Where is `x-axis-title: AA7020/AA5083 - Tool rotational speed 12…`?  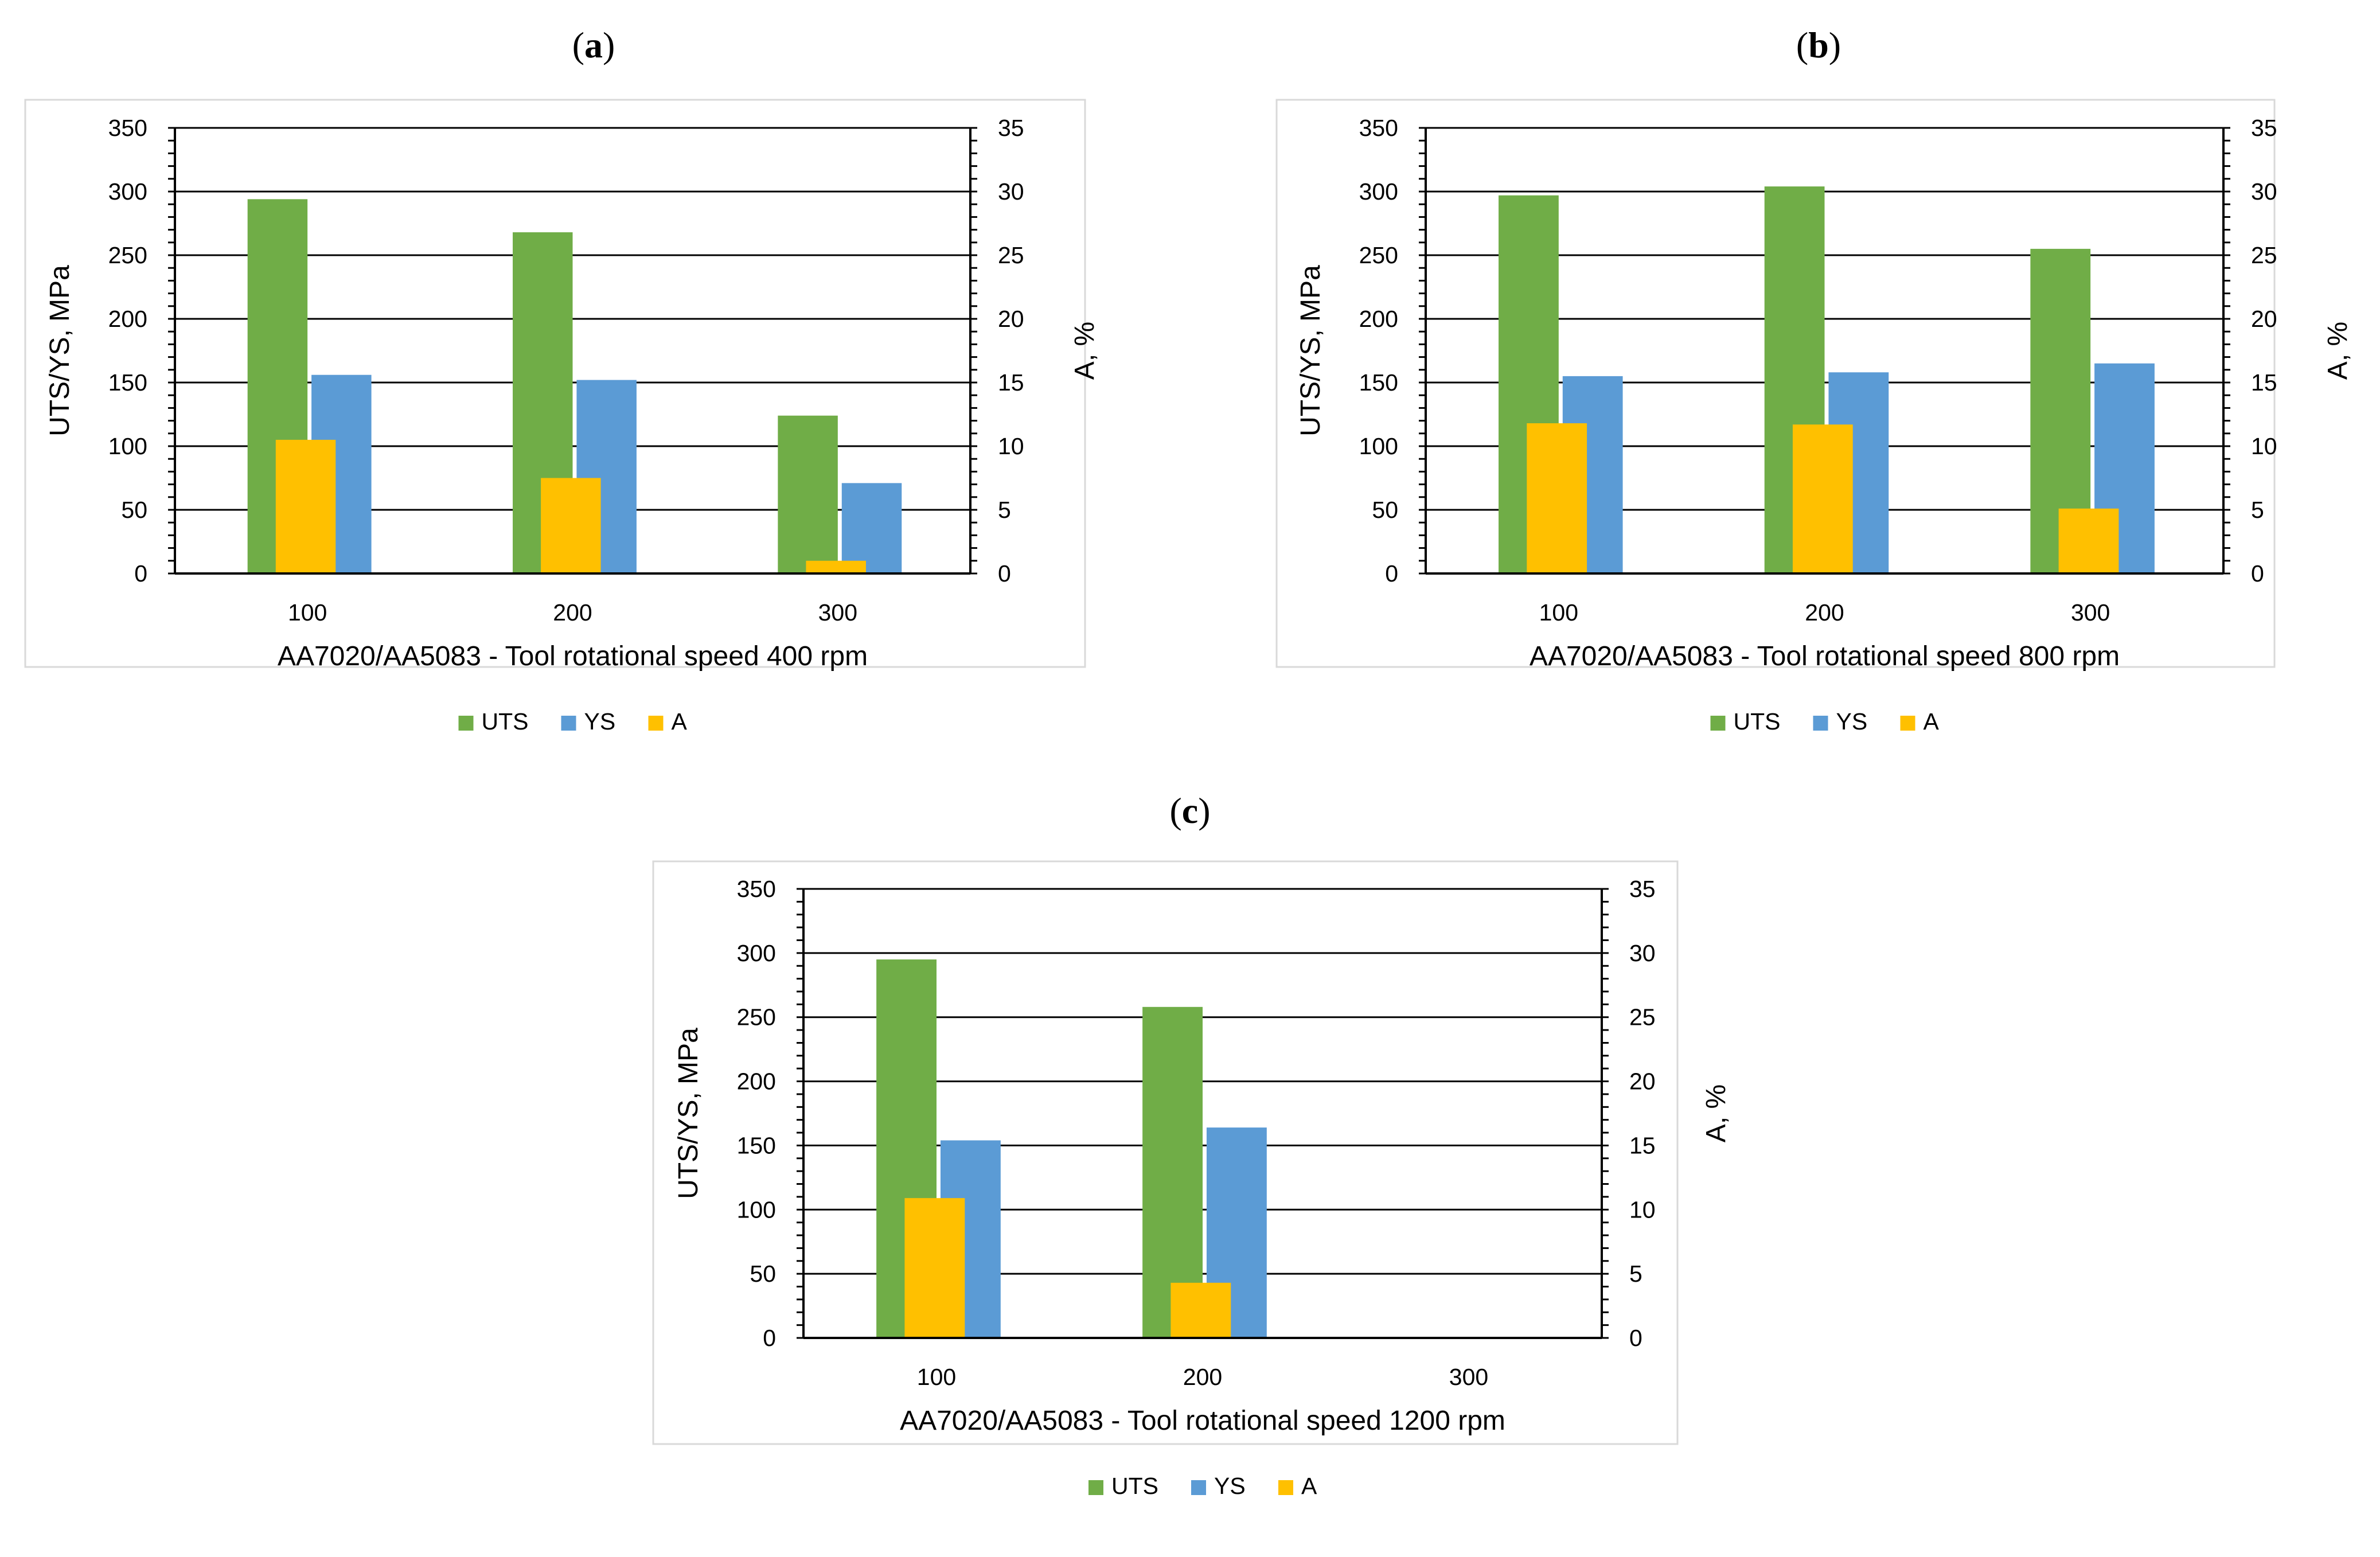
x-axis-title: AA7020/AA5083 - Tool rotational speed 12… is located at coordinates (1202, 1421).